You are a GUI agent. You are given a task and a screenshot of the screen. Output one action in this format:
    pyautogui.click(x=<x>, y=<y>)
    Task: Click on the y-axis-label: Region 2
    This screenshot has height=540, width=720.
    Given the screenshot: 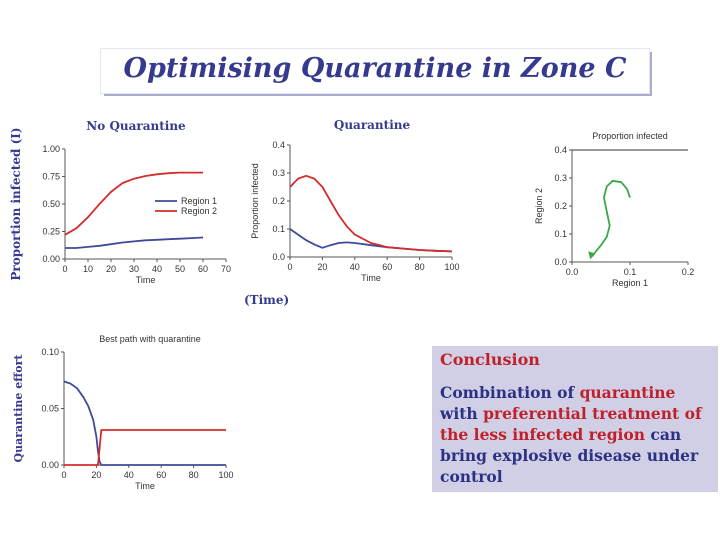 What is the action you would take?
    pyautogui.click(x=539, y=206)
    